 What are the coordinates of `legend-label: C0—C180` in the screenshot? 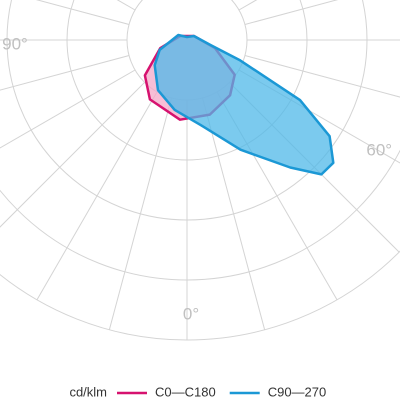 It's located at (185, 391).